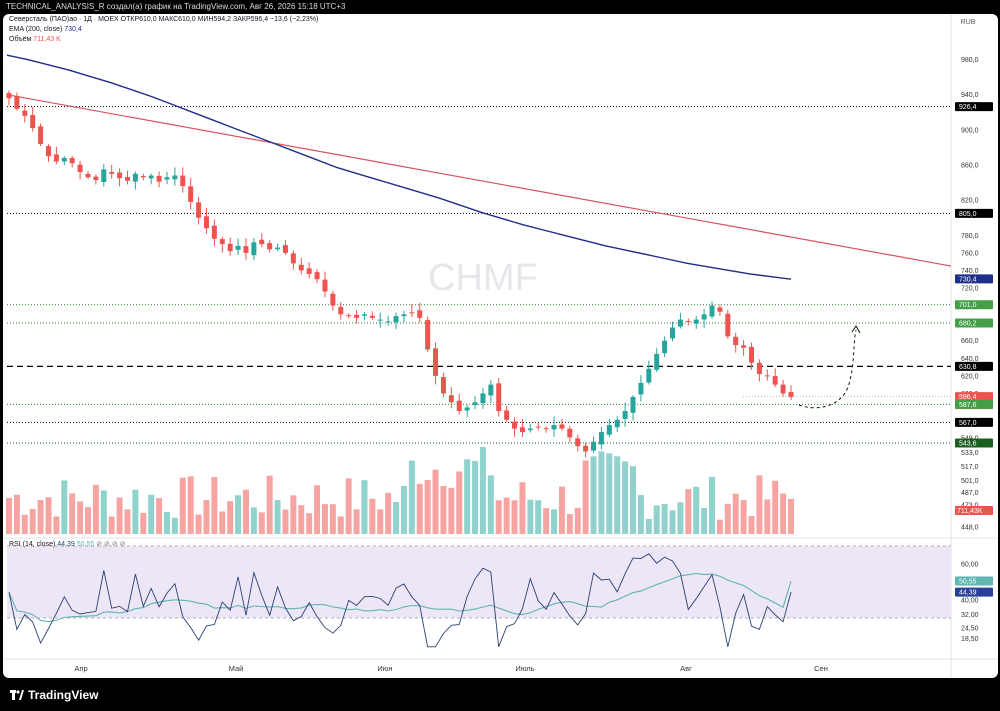 The image size is (1000, 711). Describe the element at coordinates (80, 668) in the screenshot. I see `time-axis-label: Апр` at that location.